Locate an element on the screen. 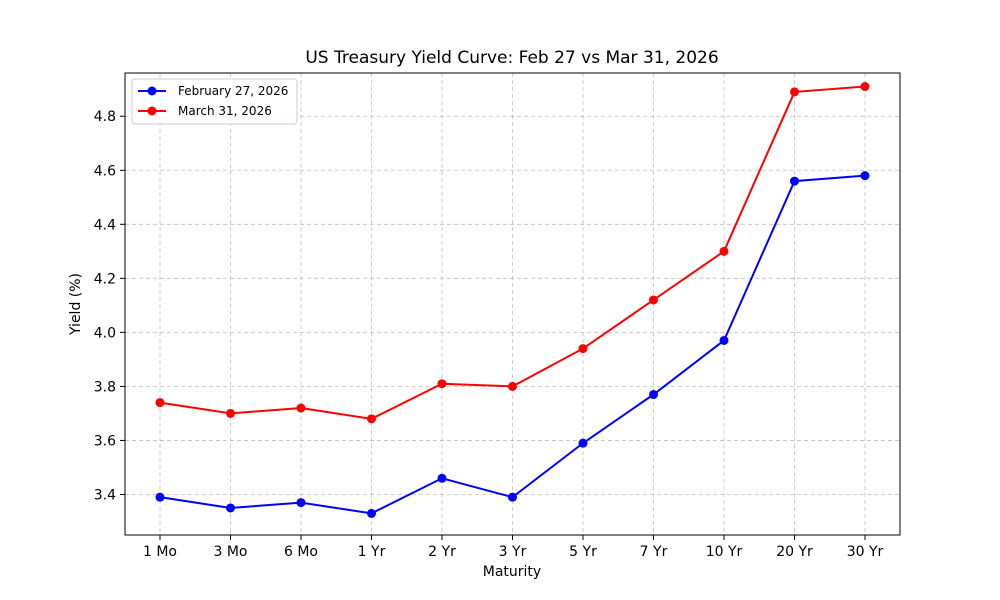 The height and width of the screenshot is (600, 1000). y-tick-label: 4.0 is located at coordinates (105, 333).